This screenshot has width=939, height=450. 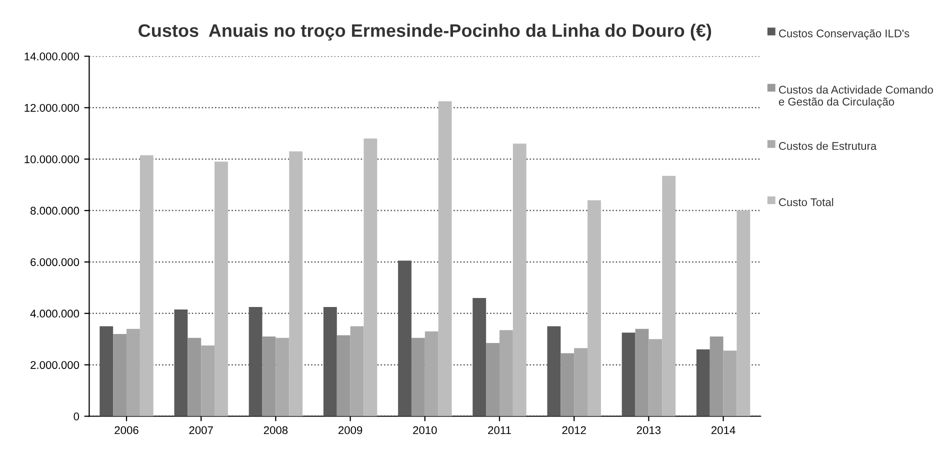 What do you see at coordinates (201, 430) in the screenshot?
I see `x-tick-label: 2007` at bounding box center [201, 430].